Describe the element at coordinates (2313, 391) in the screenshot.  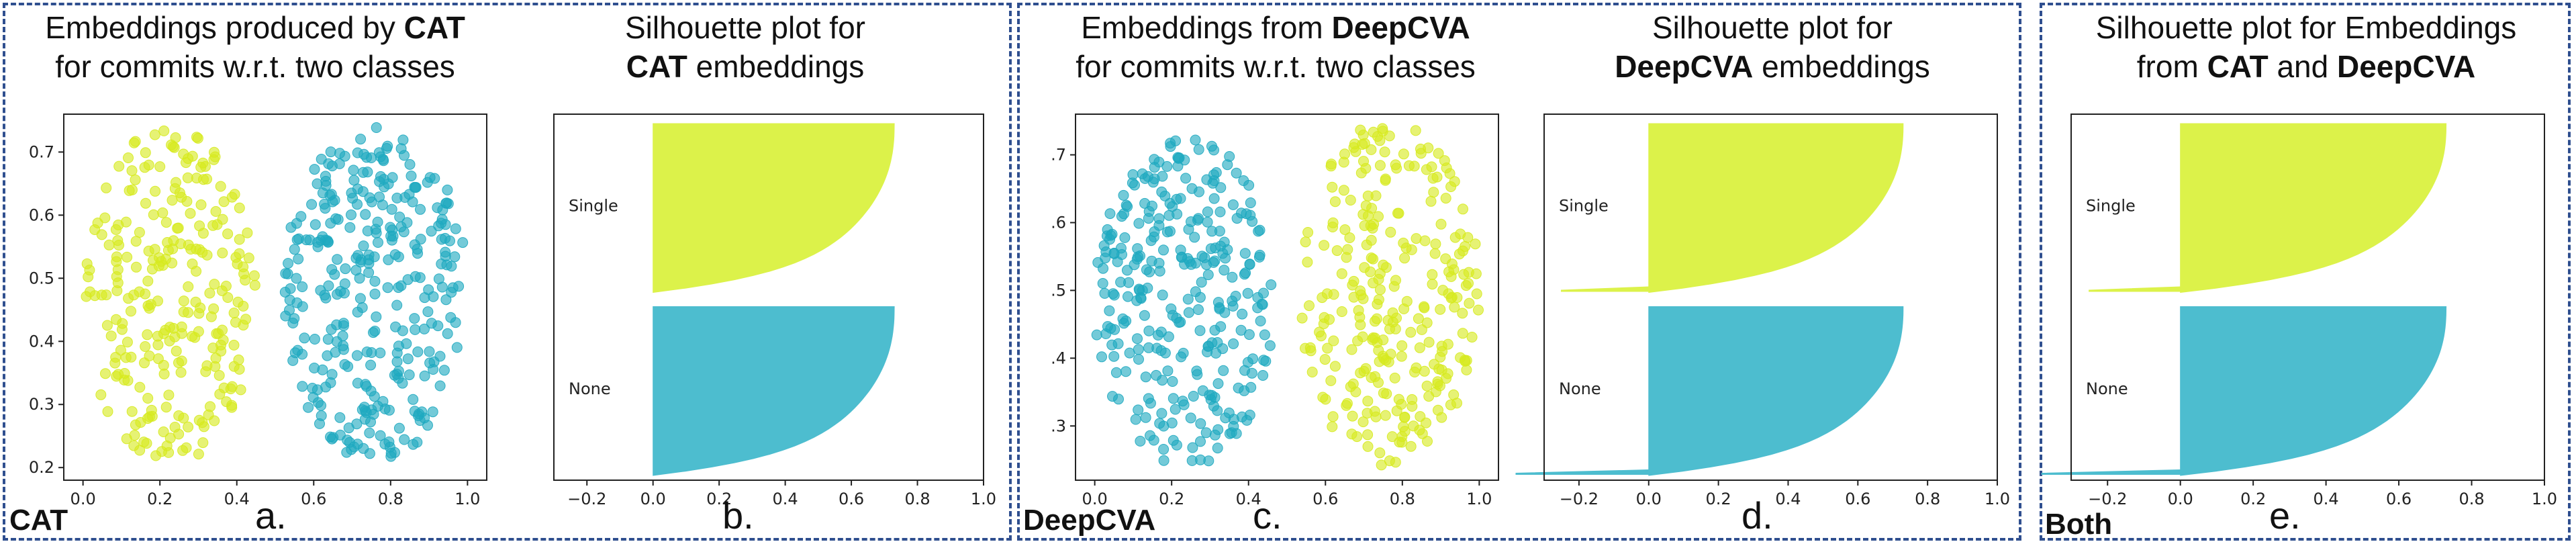
I see `silhouette-none` at that location.